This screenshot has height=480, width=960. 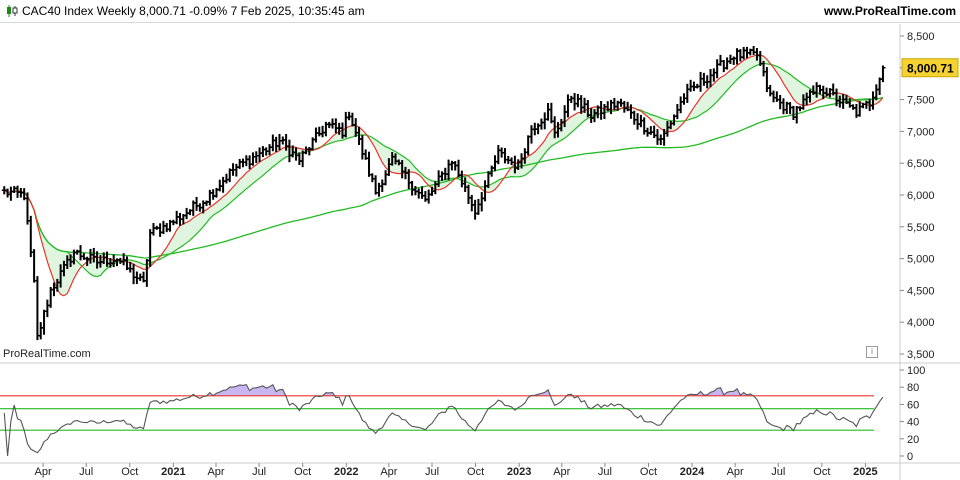 What do you see at coordinates (346, 472) in the screenshot?
I see `time-tick-label: 2022` at bounding box center [346, 472].